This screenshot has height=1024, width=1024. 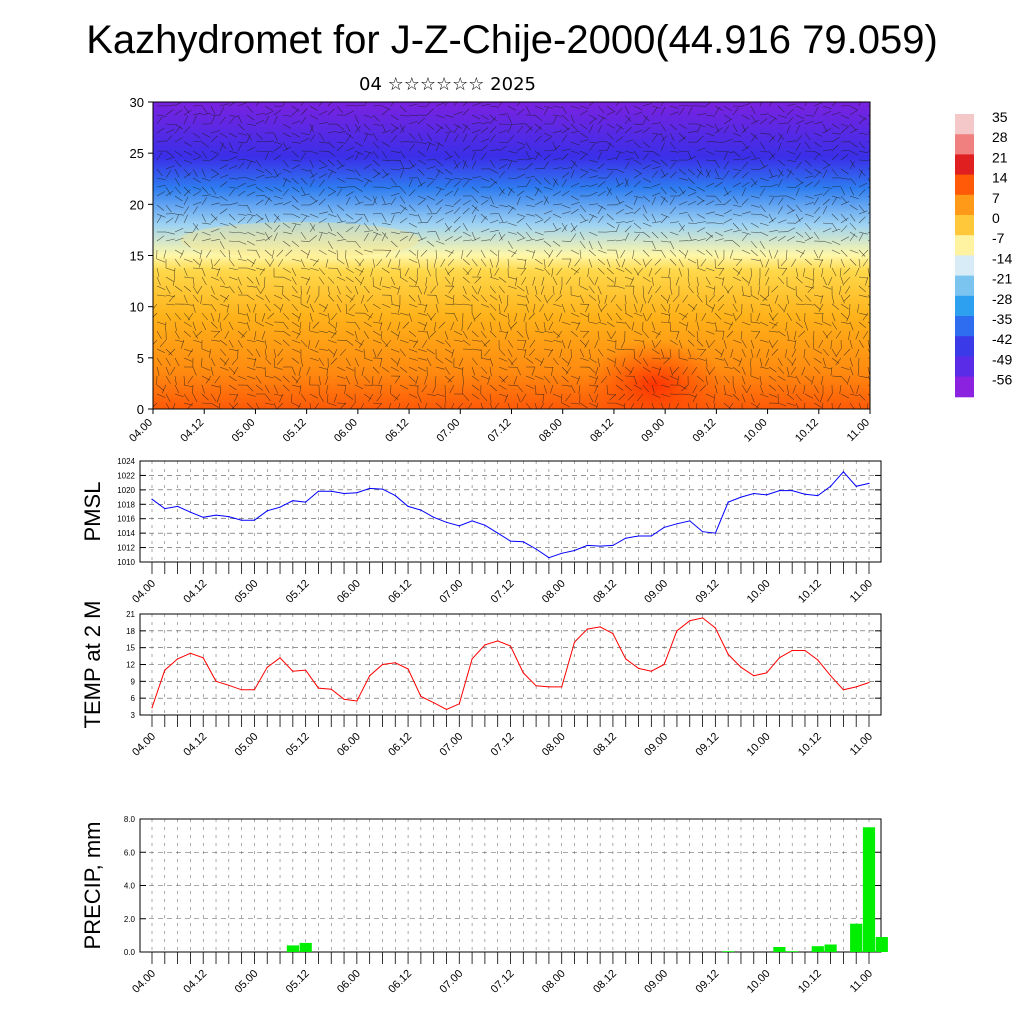 I want to click on data-point, so click(x=638, y=536).